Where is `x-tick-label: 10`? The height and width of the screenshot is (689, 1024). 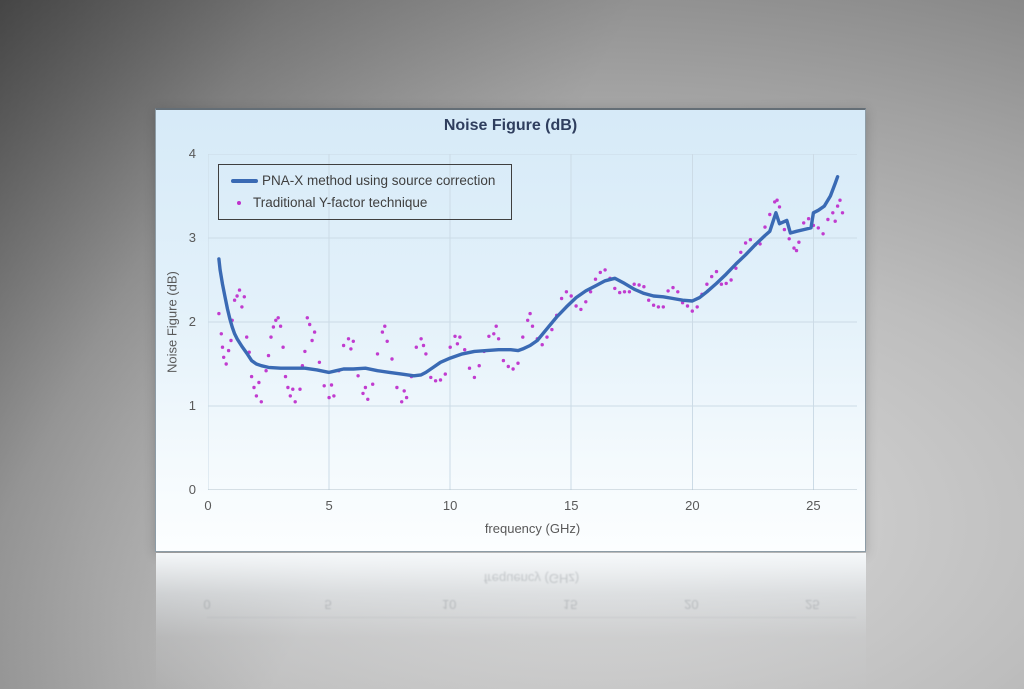 x-tick-label: 10 is located at coordinates (450, 505).